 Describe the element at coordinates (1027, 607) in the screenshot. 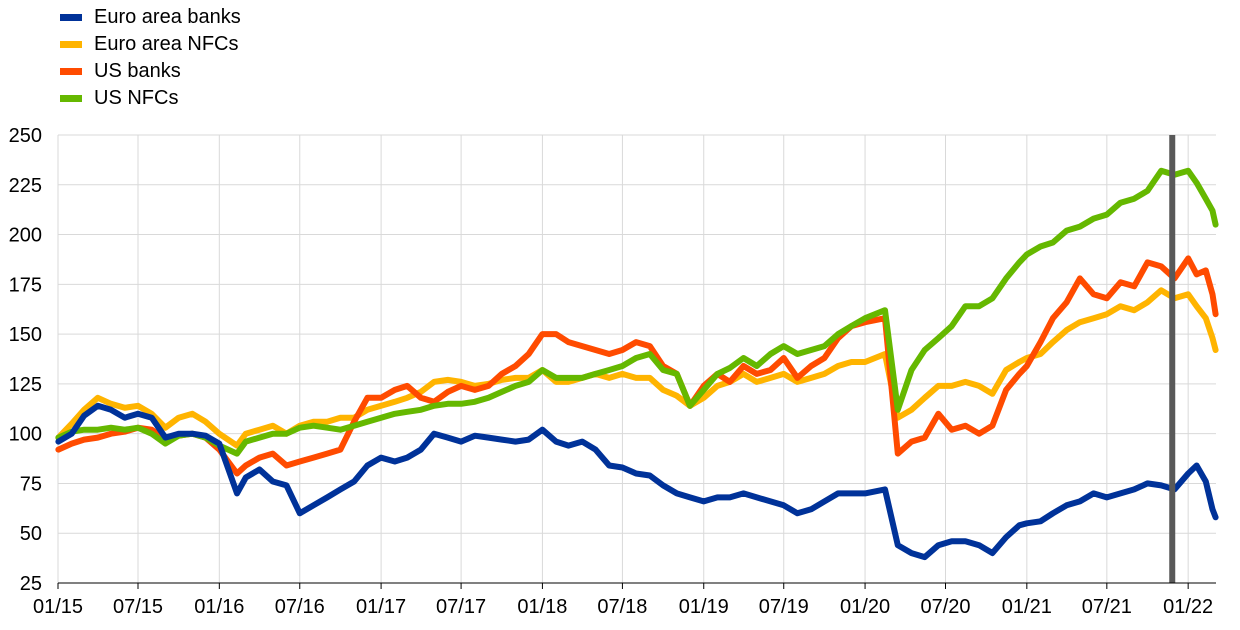

I see `x-tick-label: 01/21` at that location.